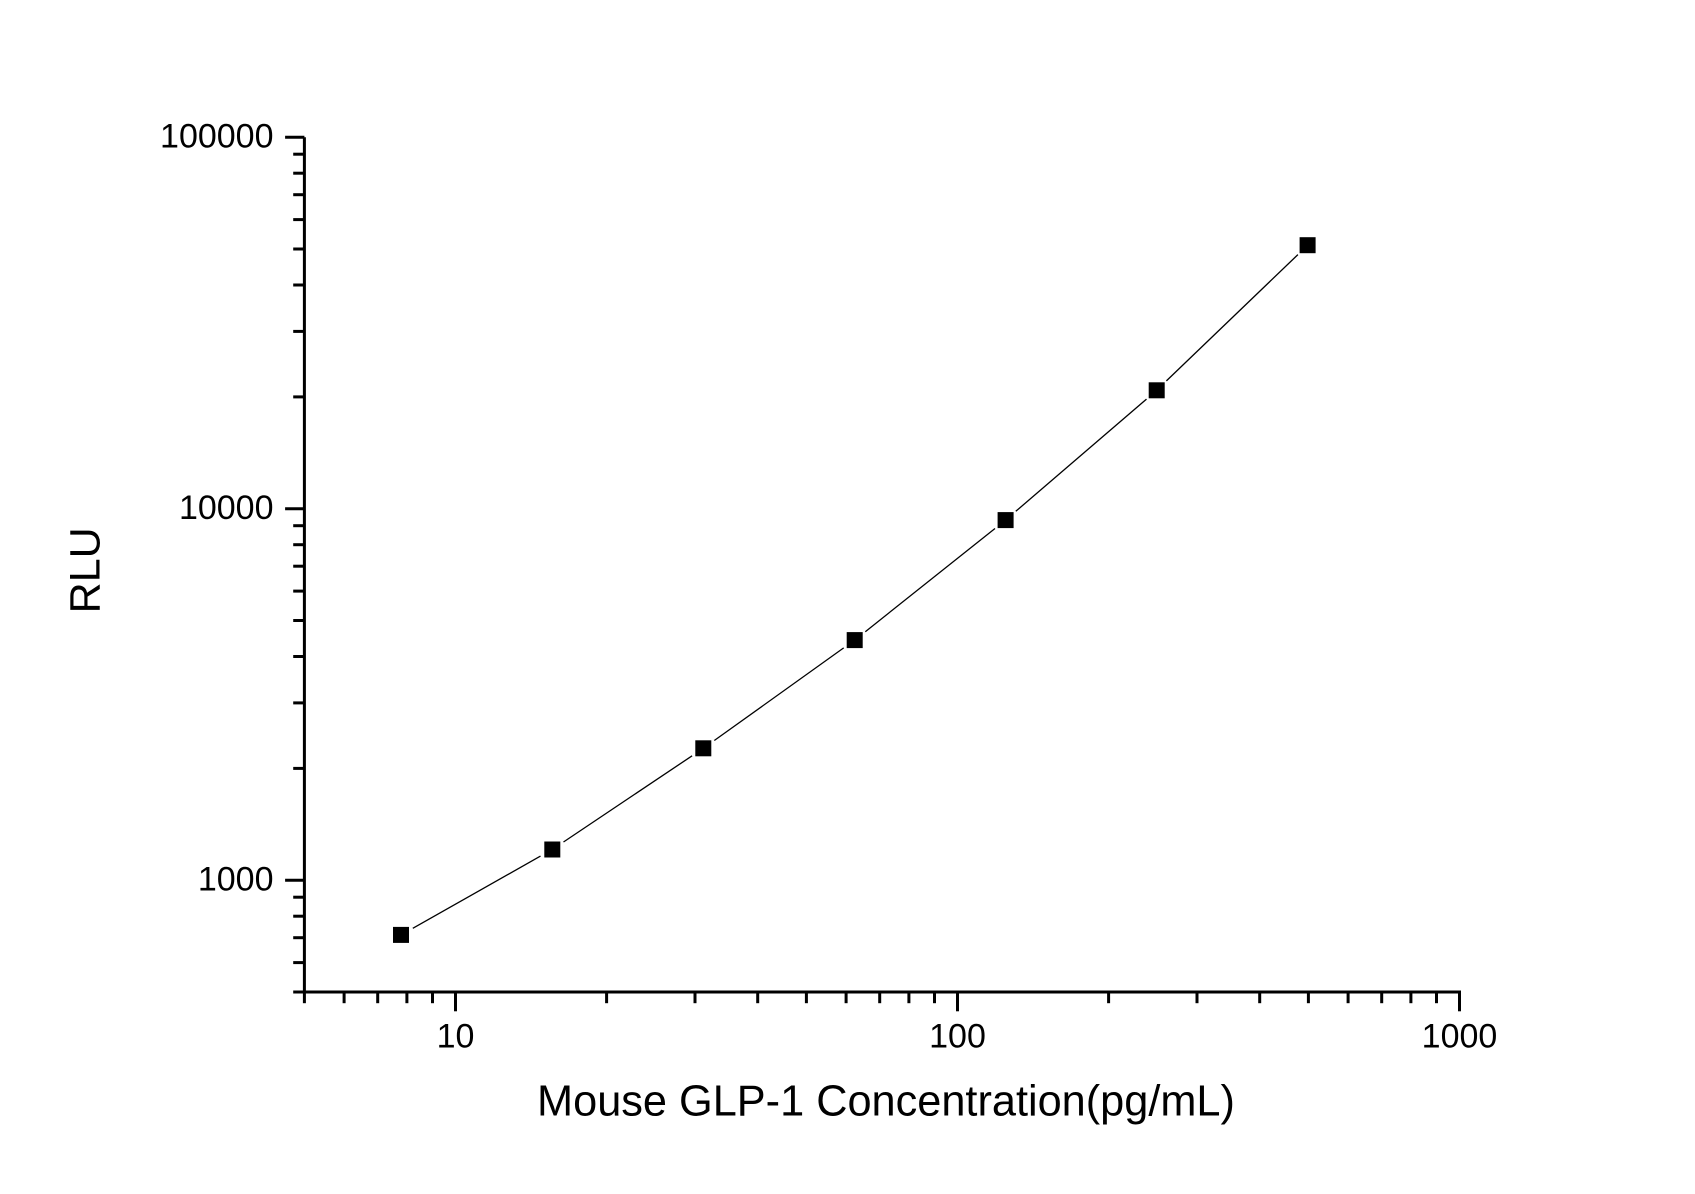 The image size is (1695, 1194). Describe the element at coordinates (957, 1037) in the screenshot. I see `svg-text: 100` at that location.